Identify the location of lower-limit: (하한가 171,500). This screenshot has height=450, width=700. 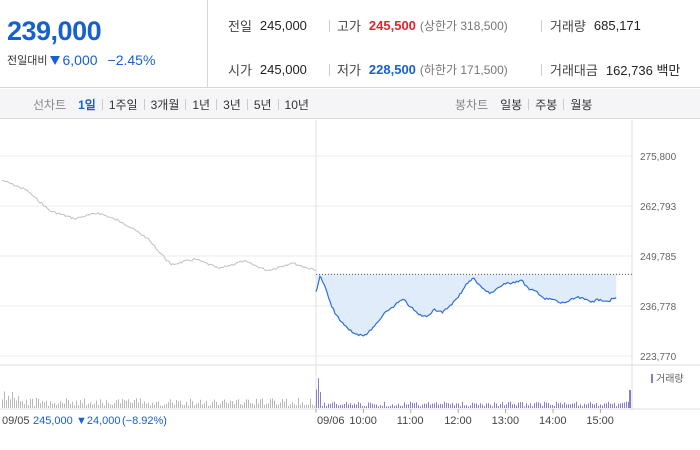
(463, 70).